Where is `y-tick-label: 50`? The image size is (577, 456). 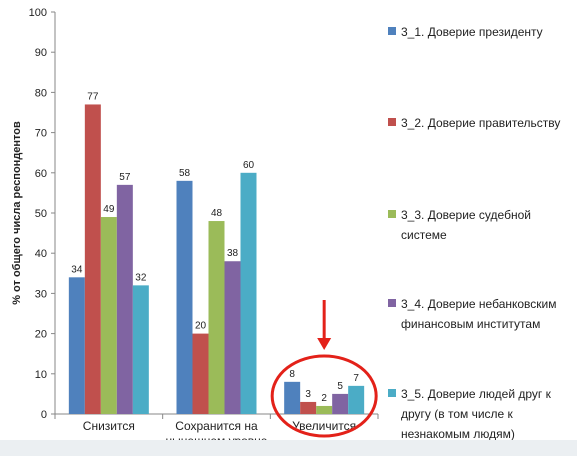
y-tick-label: 50 is located at coordinates (41, 214).